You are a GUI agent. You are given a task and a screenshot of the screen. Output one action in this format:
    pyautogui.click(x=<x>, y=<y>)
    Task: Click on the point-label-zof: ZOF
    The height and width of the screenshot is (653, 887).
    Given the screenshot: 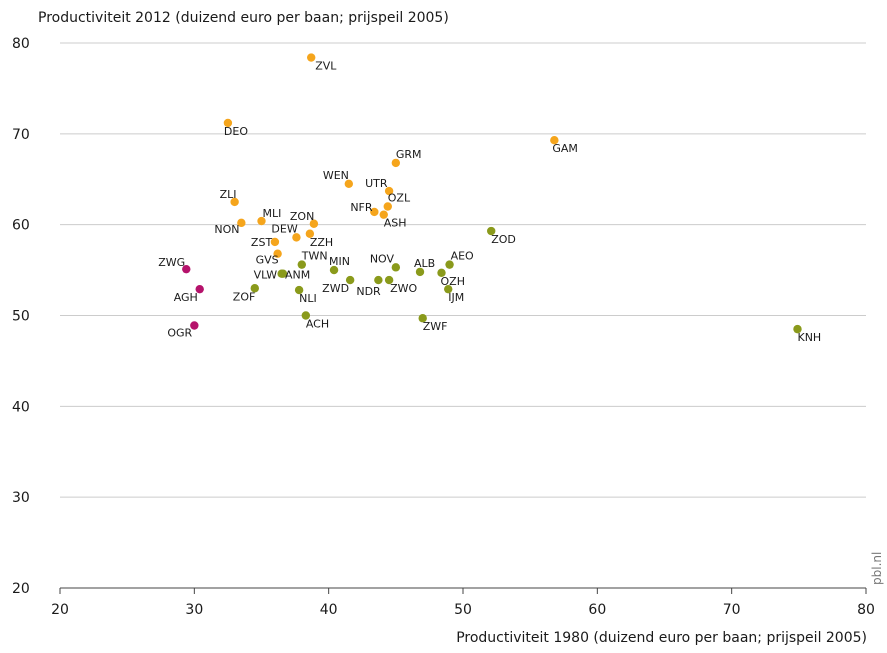 What is the action you would take?
    pyautogui.click(x=244, y=296)
    